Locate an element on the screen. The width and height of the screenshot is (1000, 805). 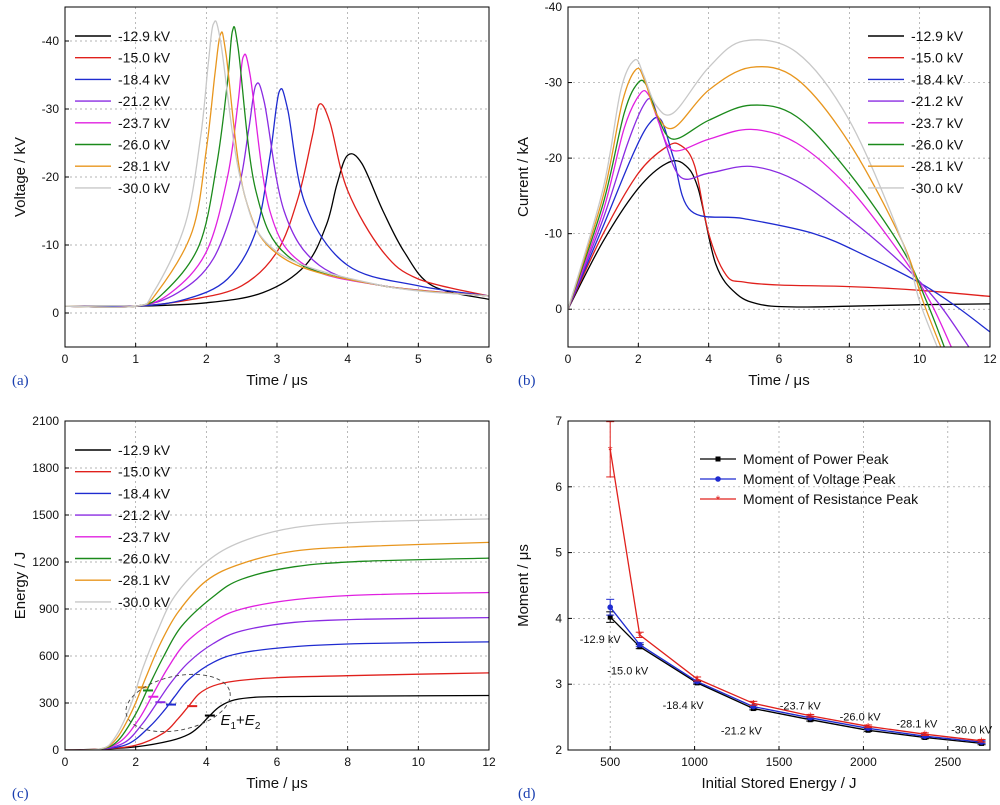
point-label: -18.4 kV is located at coordinates (684, 706).